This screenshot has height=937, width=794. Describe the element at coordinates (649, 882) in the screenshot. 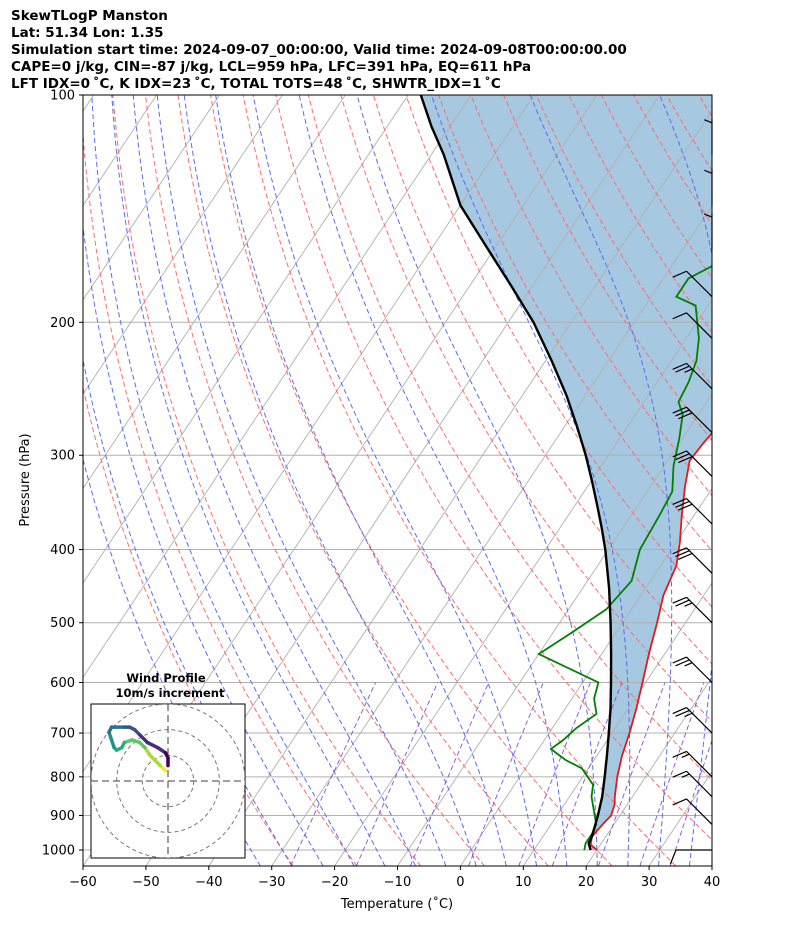

I see `x-tick-label: 30` at that location.